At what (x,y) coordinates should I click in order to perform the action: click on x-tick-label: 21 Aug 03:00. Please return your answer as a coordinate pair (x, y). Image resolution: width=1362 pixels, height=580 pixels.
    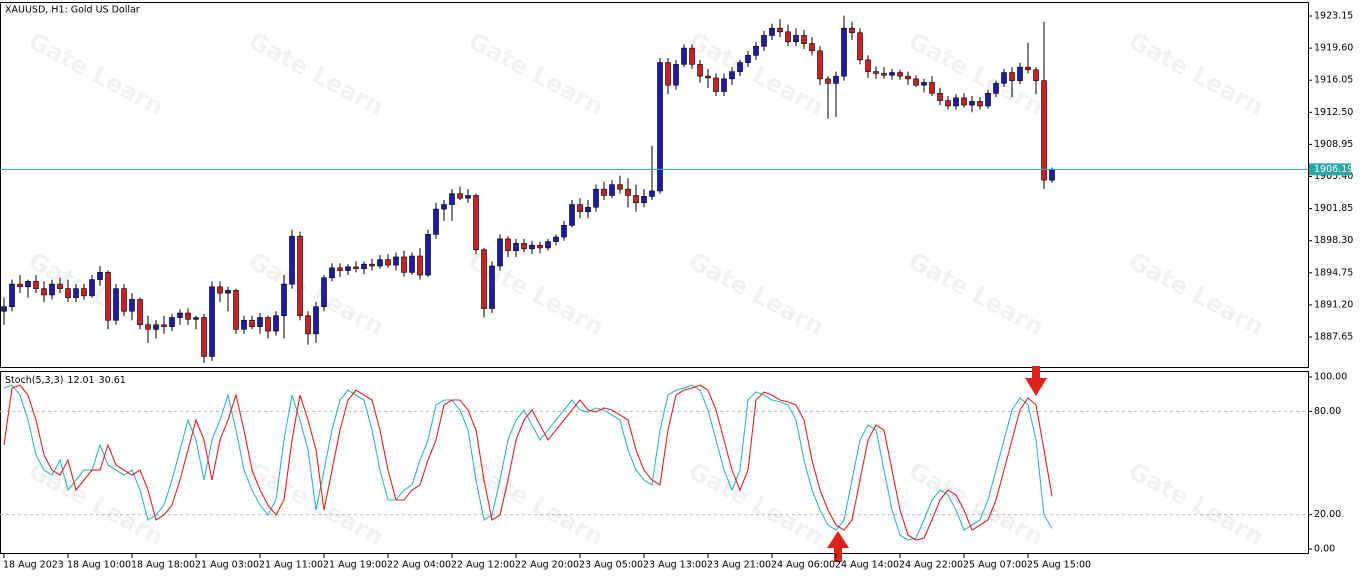
    Looking at the image, I should click on (227, 565).